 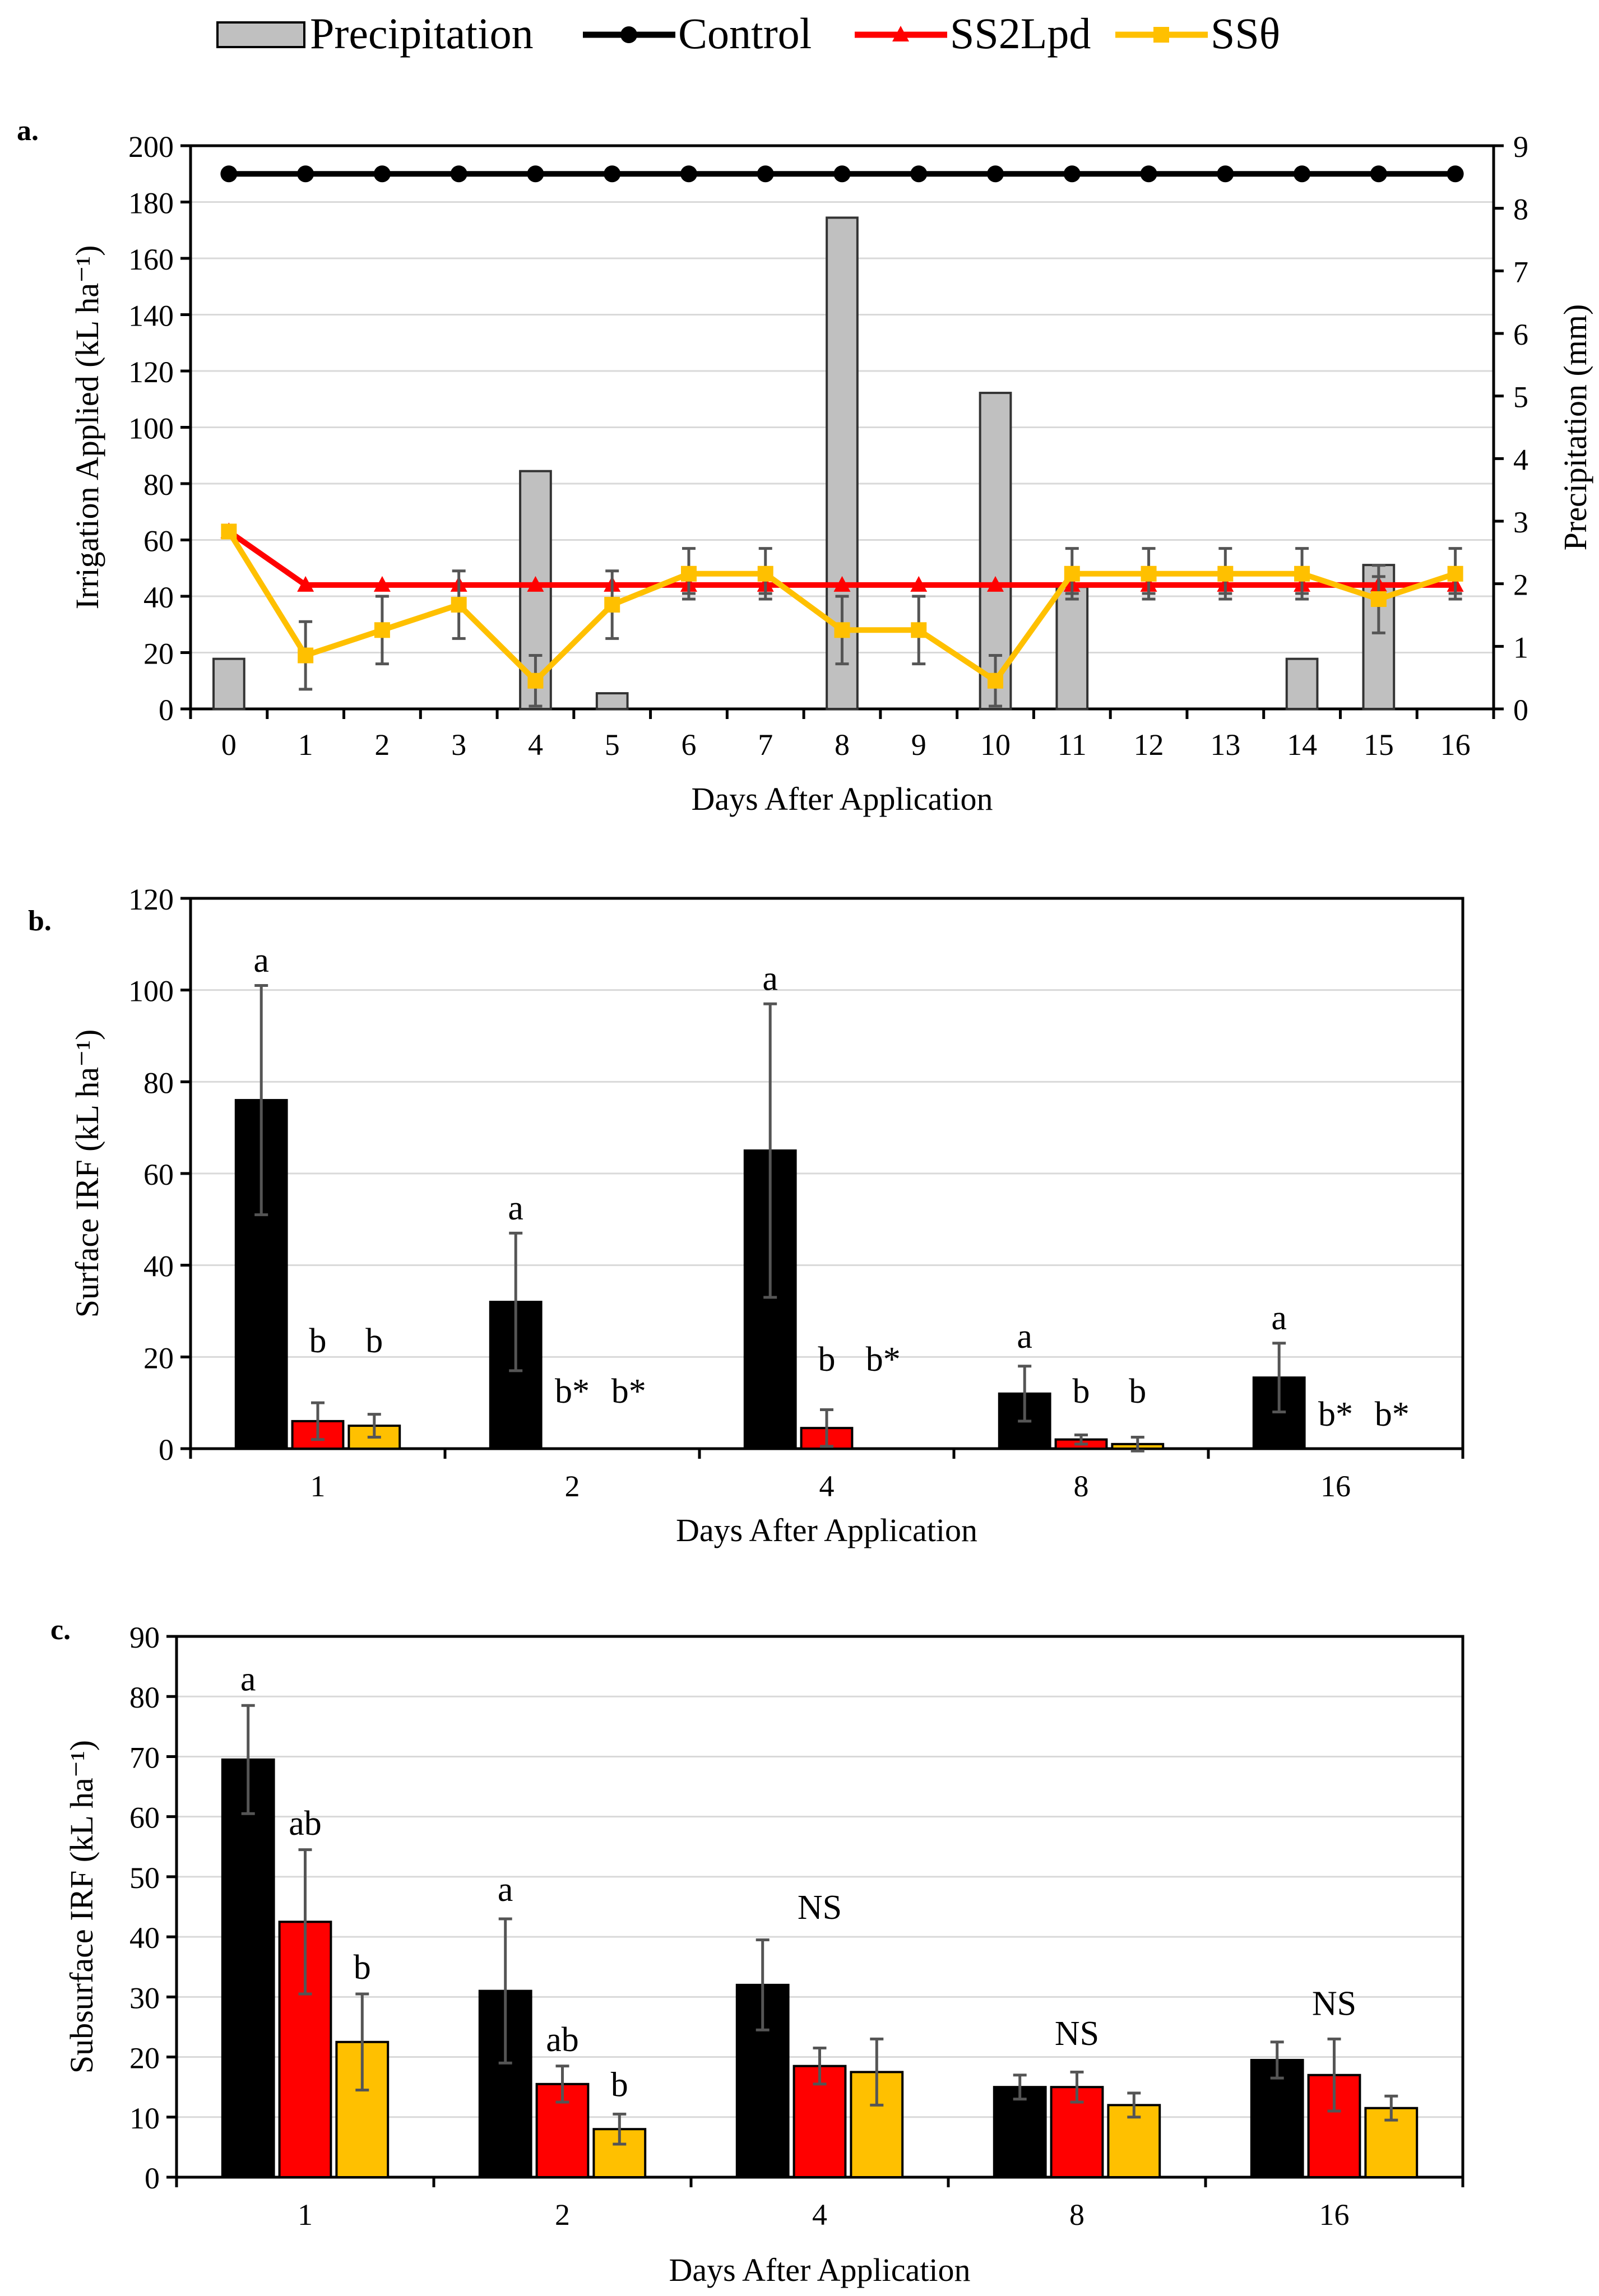 I want to click on legend-label-precipitation: Precipitation, so click(x=422, y=33).